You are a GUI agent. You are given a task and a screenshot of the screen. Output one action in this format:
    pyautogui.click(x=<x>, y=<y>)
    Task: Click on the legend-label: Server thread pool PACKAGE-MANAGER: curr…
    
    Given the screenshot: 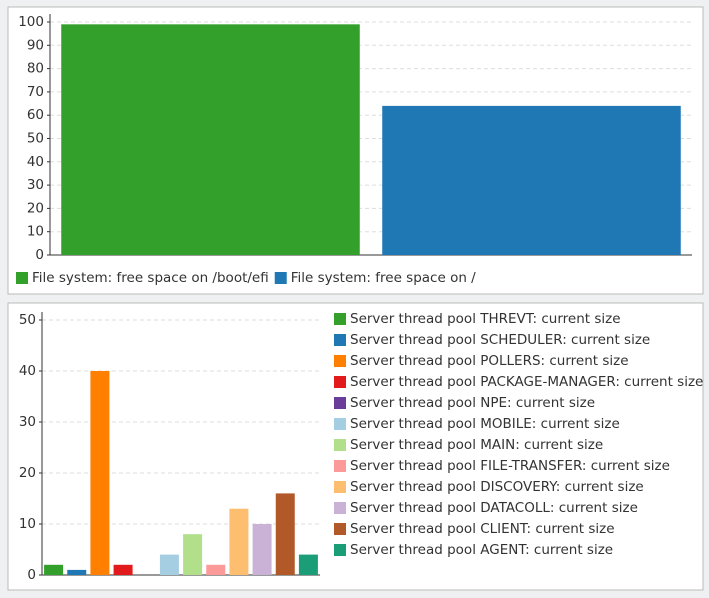 What is the action you would take?
    pyautogui.click(x=526, y=382)
    